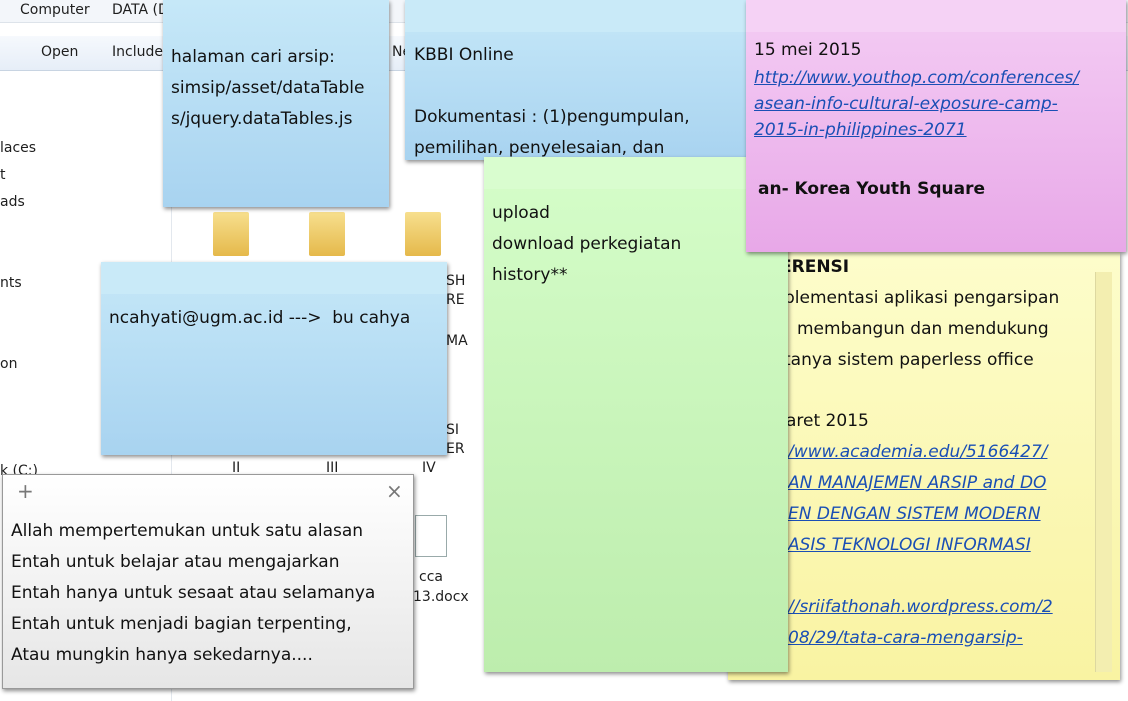 This screenshot has width=1128, height=701. Describe the element at coordinates (906, 104) in the screenshot. I see `note-link: asean-info-cultural-exposure-camp-` at that location.